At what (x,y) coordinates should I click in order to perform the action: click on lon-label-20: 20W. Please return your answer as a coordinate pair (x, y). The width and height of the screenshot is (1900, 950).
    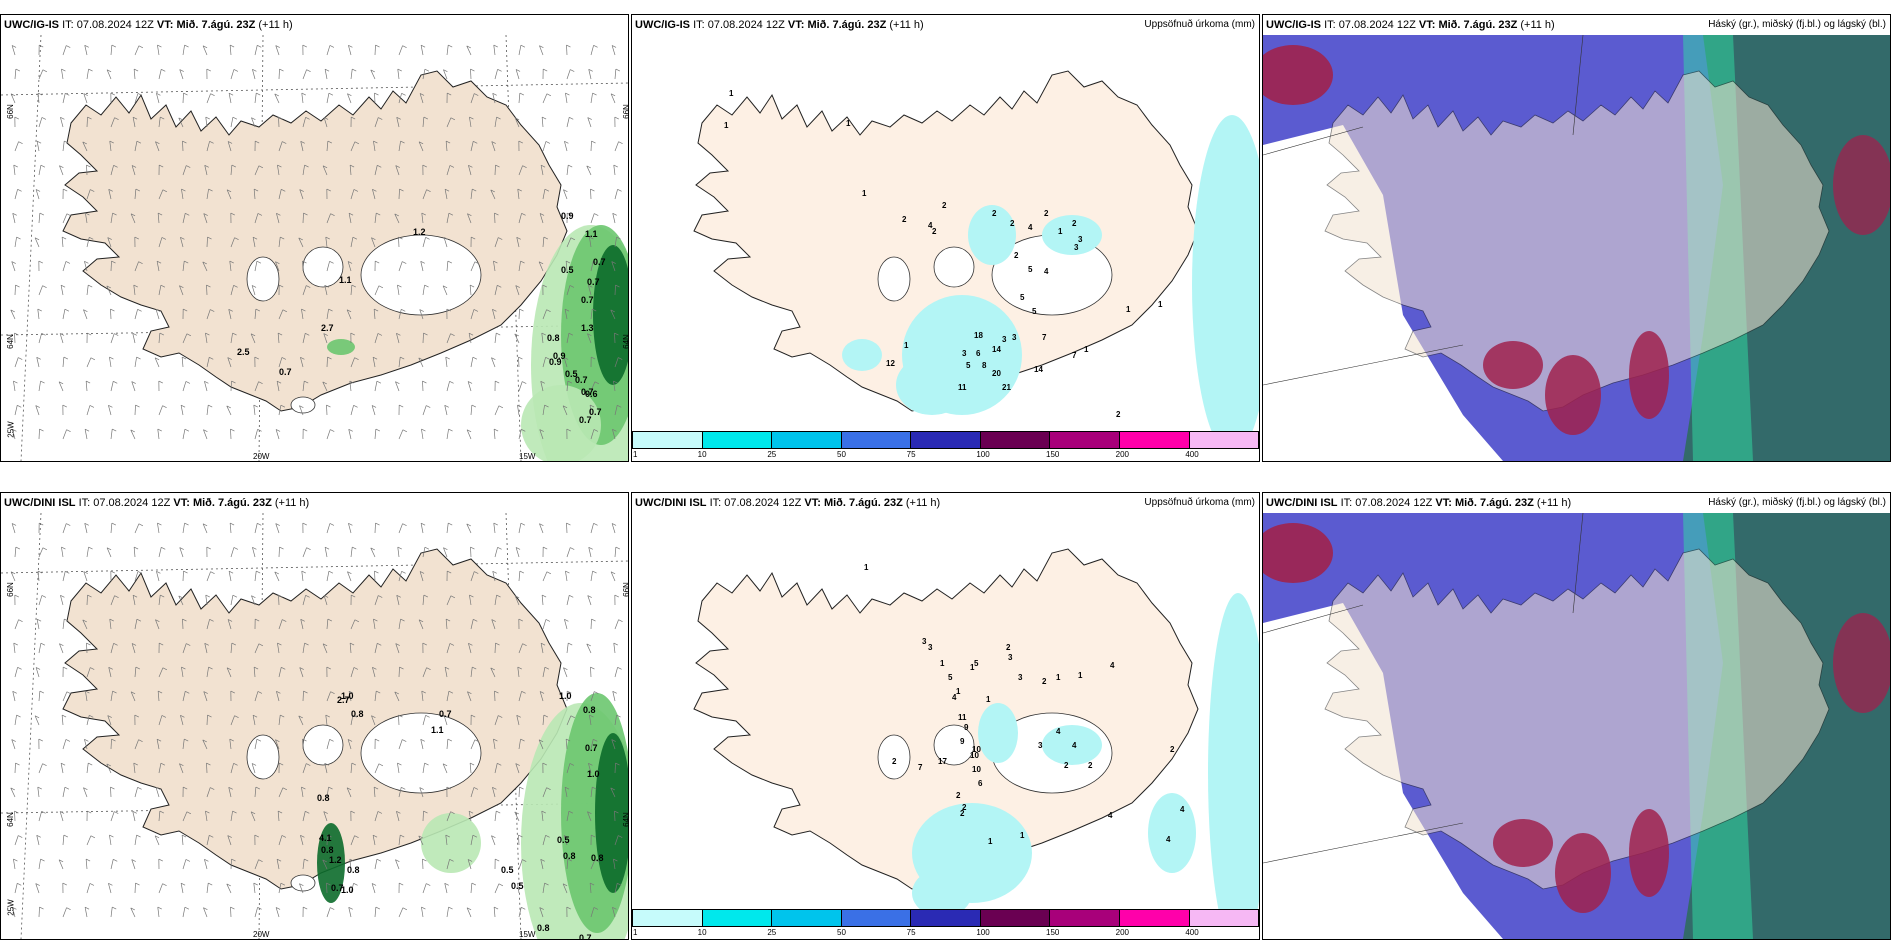
    Looking at the image, I should click on (261, 456).